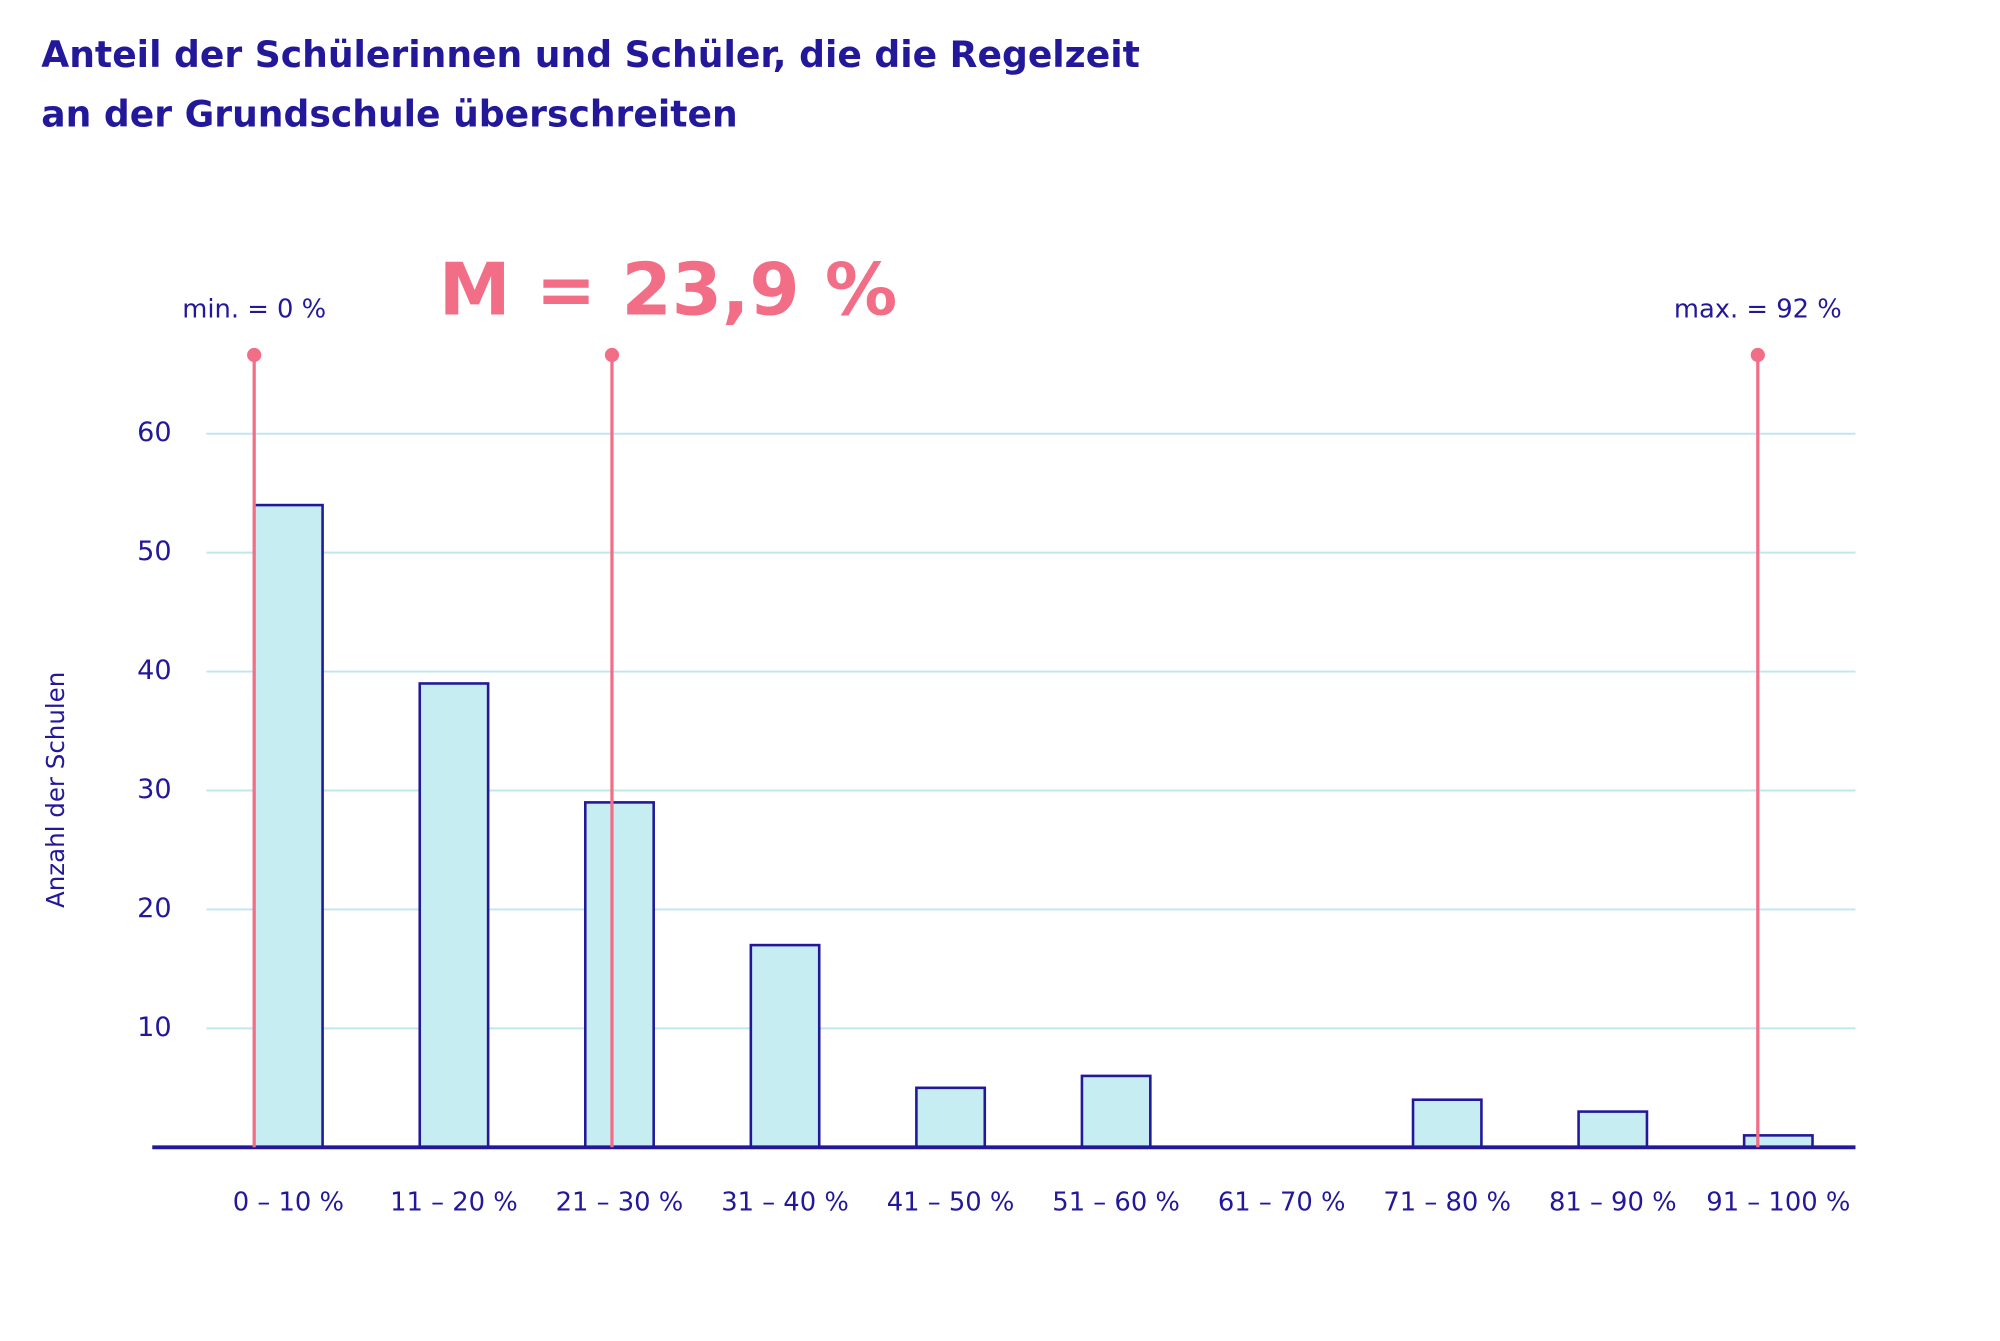 The image size is (2000, 1341). What do you see at coordinates (389, 113) in the screenshot?
I see `chart-subtitle: an der Grundschule überschreiten` at bounding box center [389, 113].